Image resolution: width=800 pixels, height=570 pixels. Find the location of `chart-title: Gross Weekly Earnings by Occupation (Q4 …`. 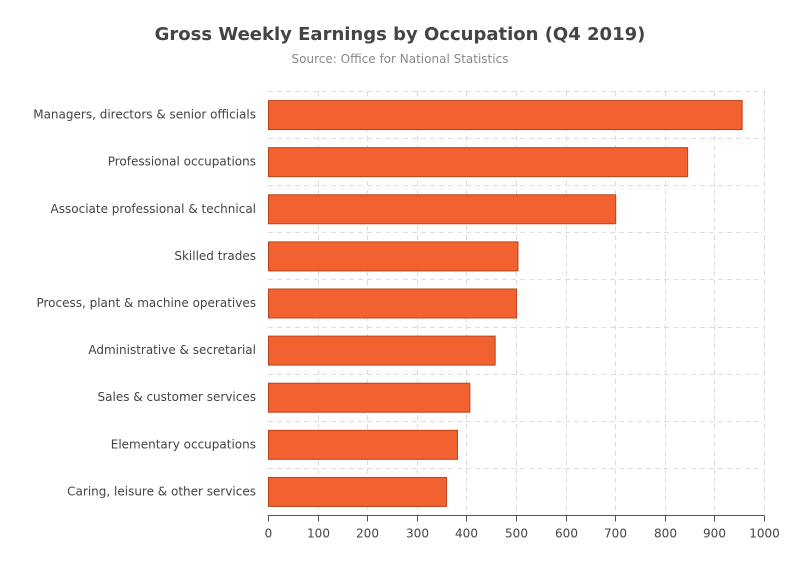

chart-title: Gross Weekly Earnings by Occupation (Q4 … is located at coordinates (400, 34).